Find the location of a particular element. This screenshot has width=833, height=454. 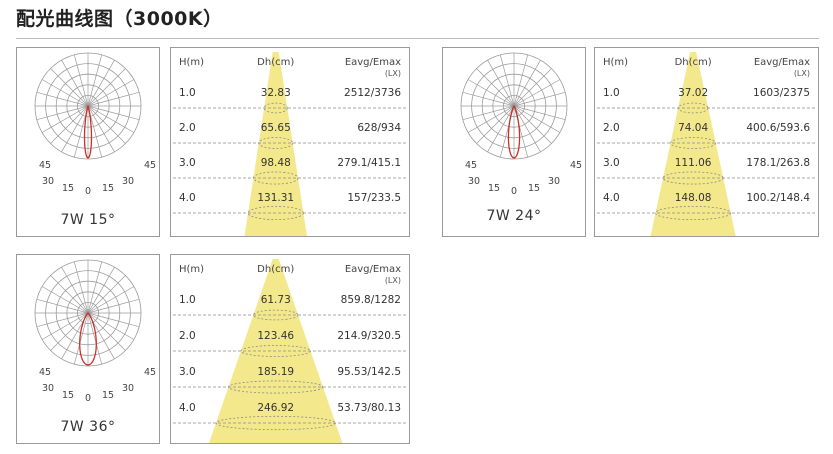

cell-diameter: 185.19 is located at coordinates (275, 372).